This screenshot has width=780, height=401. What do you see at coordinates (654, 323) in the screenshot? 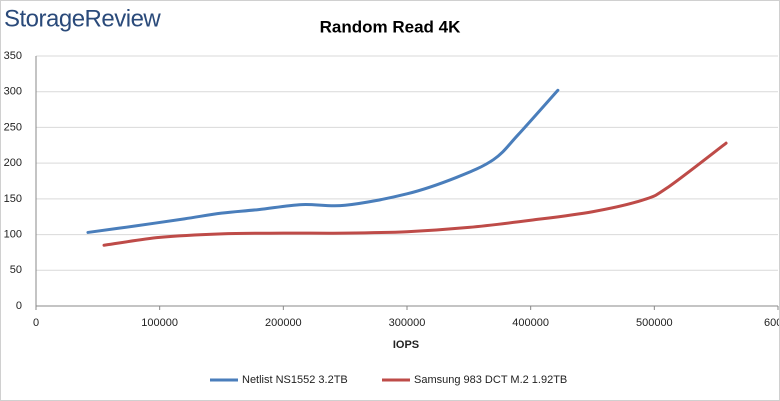
I see `x-tick-label: 500000` at bounding box center [654, 323].